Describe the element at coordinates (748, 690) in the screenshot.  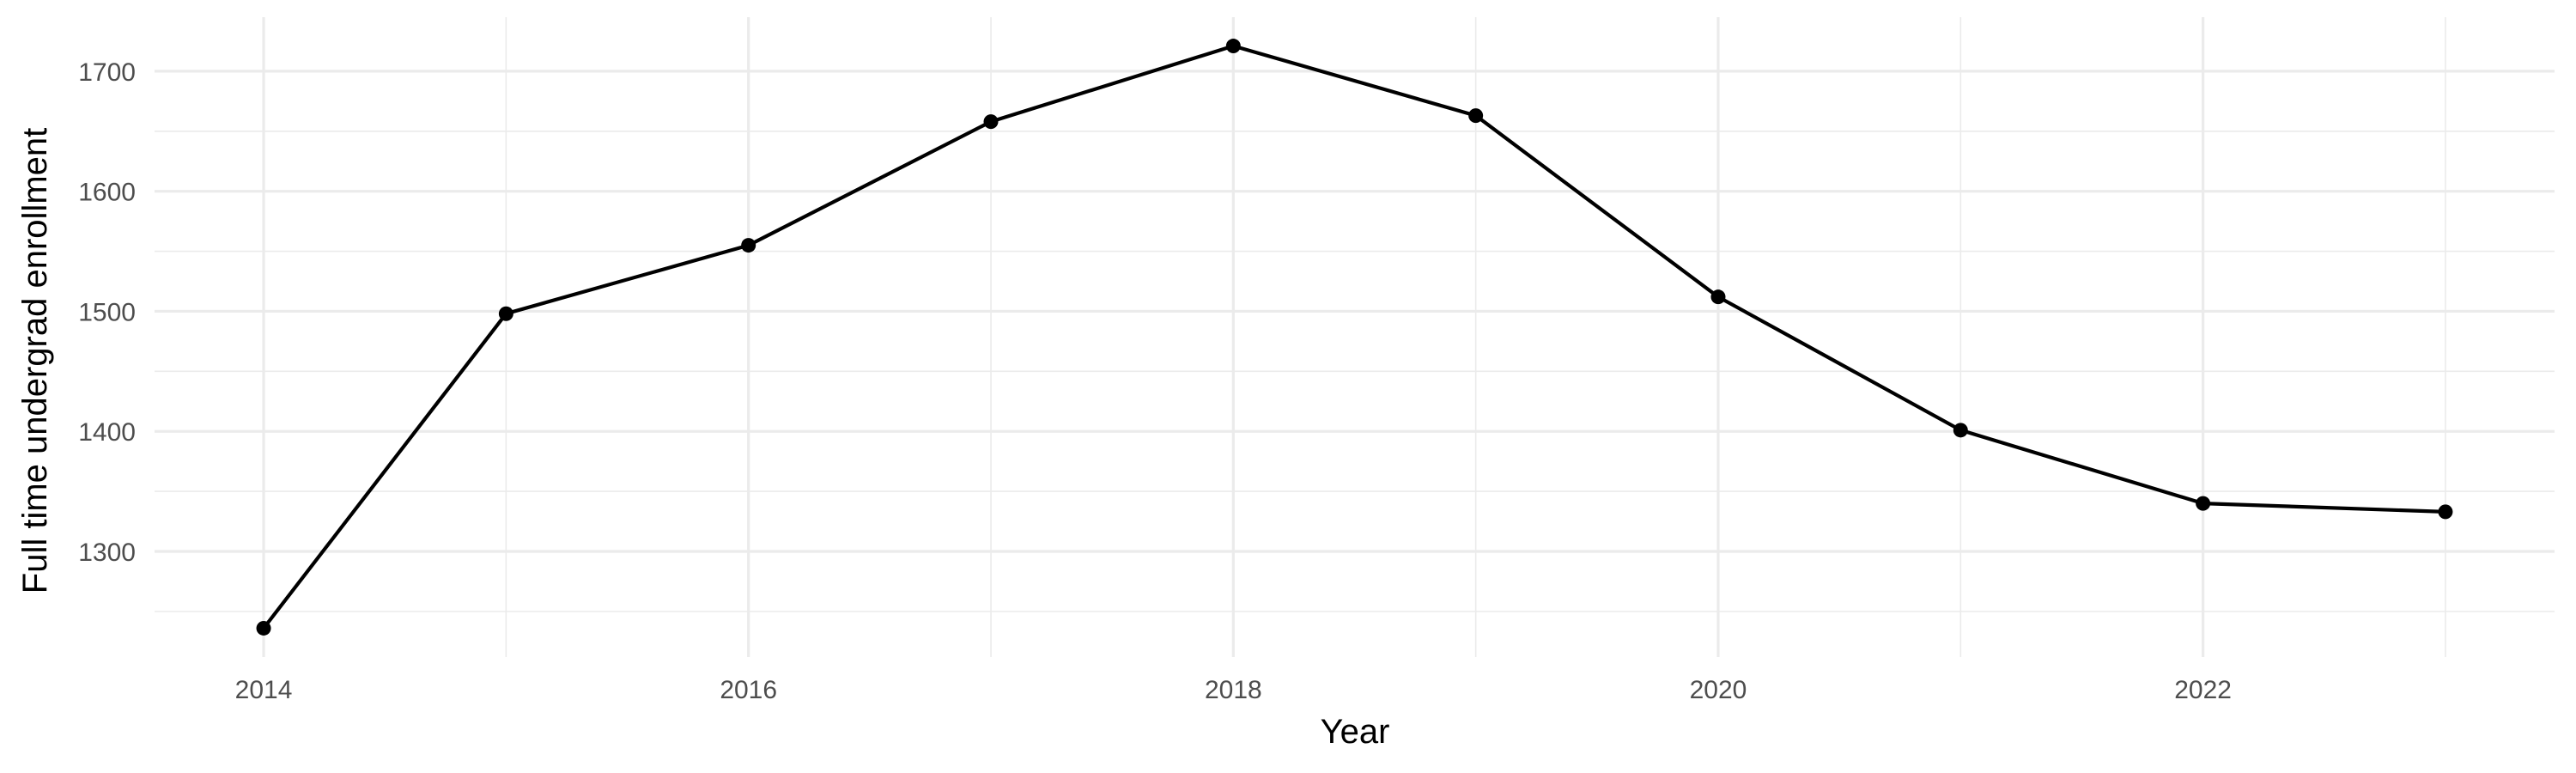
I see `x-tick-label: 2016` at that location.